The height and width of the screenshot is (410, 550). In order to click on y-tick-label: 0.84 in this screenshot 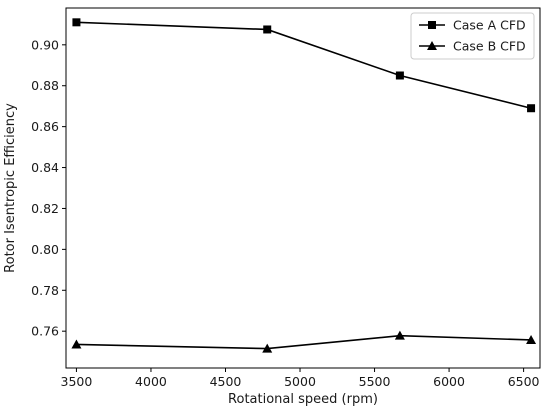, I will do `click(45, 167)`.